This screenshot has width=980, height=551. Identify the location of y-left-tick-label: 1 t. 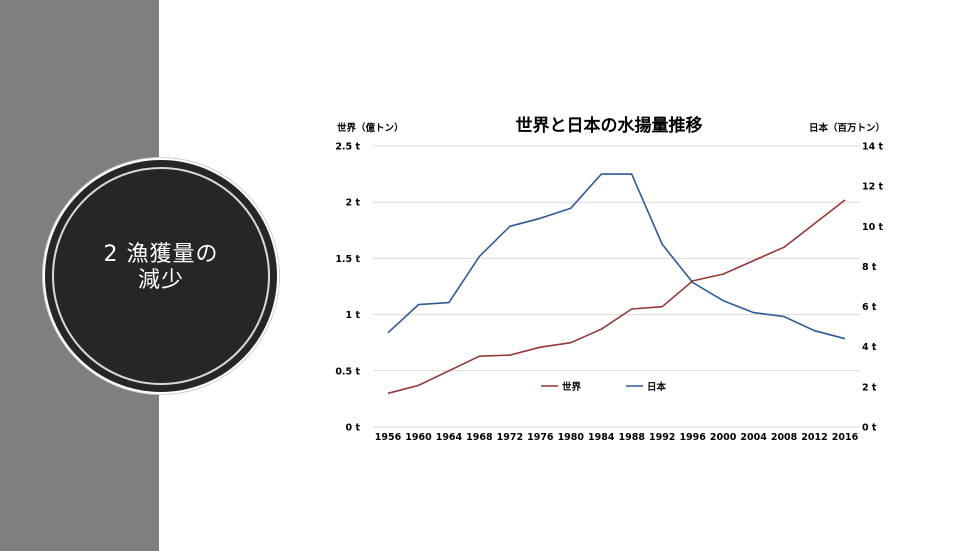
(353, 315).